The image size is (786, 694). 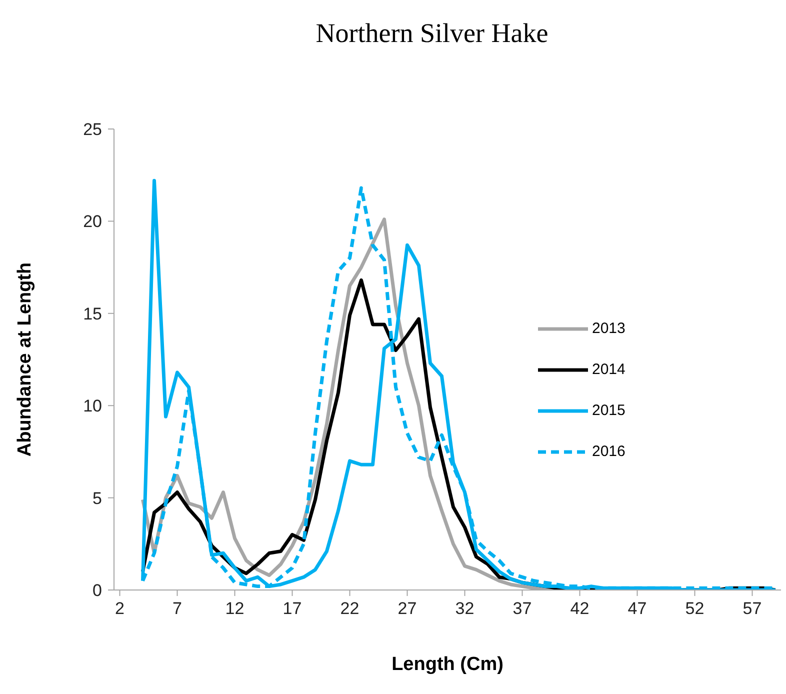 What do you see at coordinates (292, 608) in the screenshot?
I see `x-tick-label: 17` at bounding box center [292, 608].